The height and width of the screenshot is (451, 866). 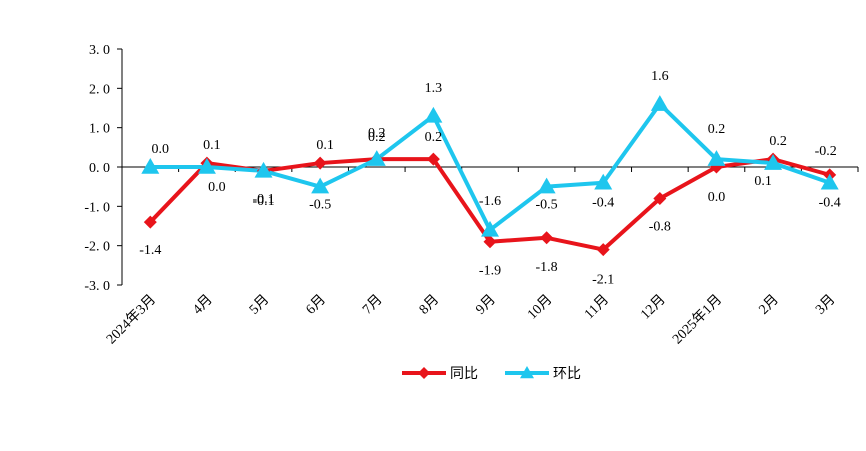 I want to click on legend-label: 同比, so click(x=464, y=374).